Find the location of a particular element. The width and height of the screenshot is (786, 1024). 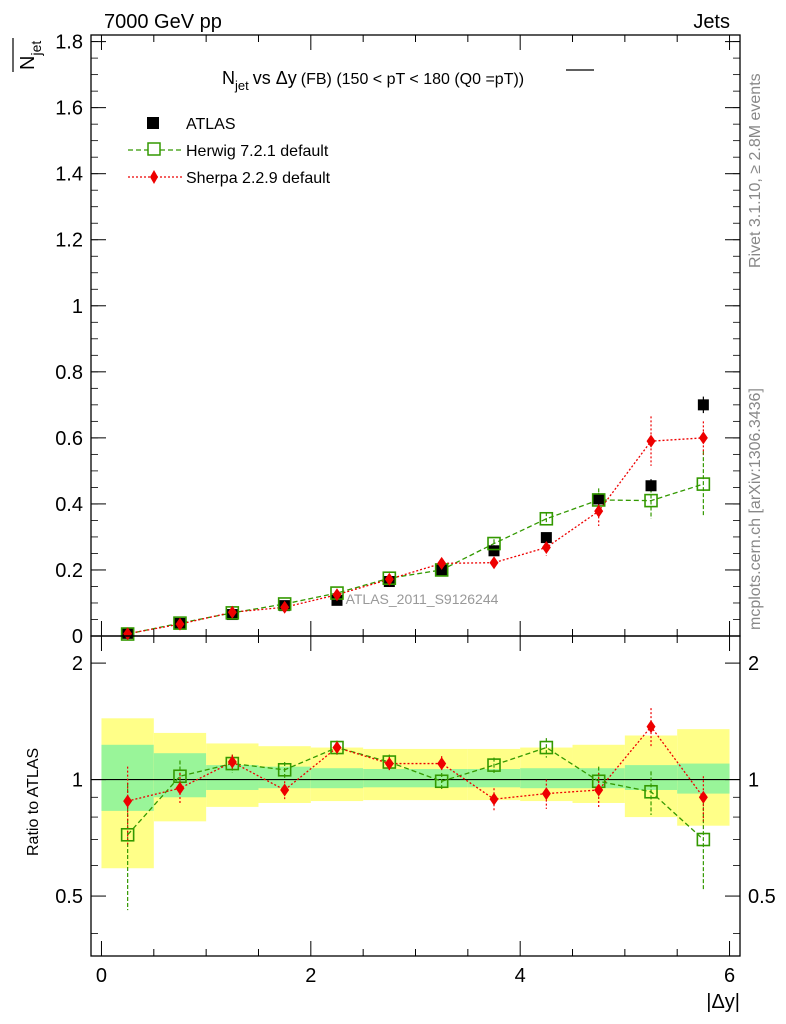

ylabel-main: N is located at coordinates (28, 63).